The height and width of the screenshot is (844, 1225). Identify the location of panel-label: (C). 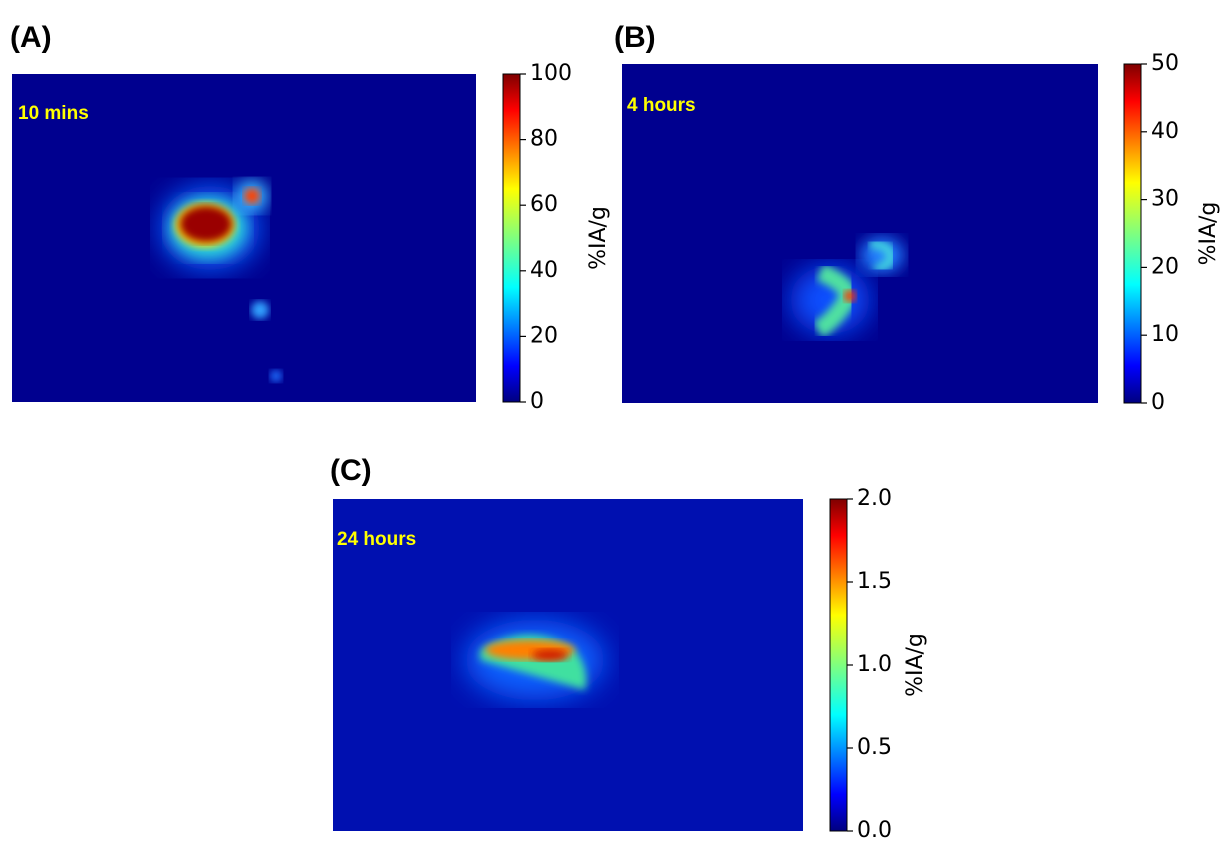
(351, 470).